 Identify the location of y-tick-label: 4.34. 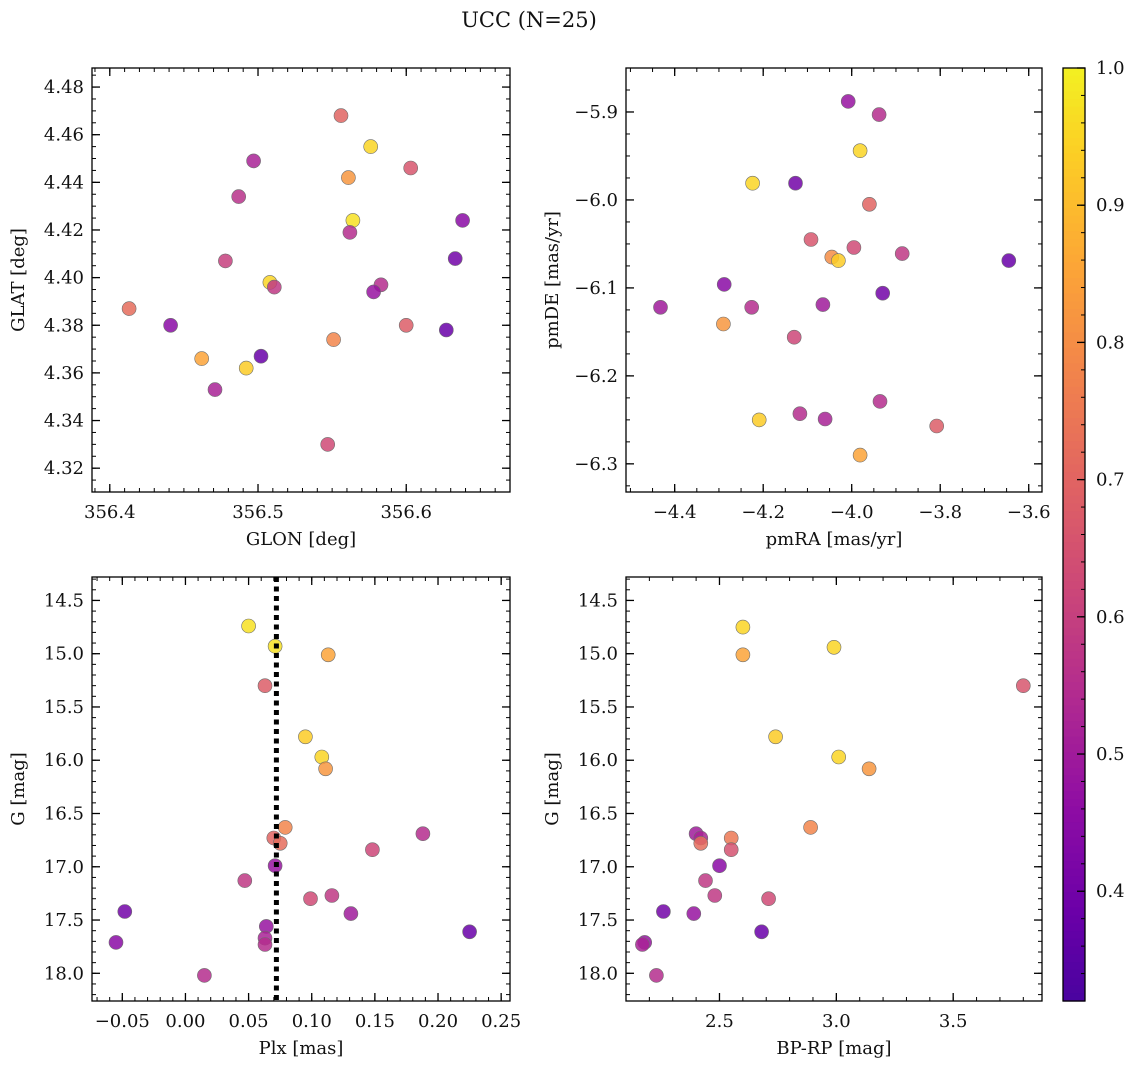
(64, 421).